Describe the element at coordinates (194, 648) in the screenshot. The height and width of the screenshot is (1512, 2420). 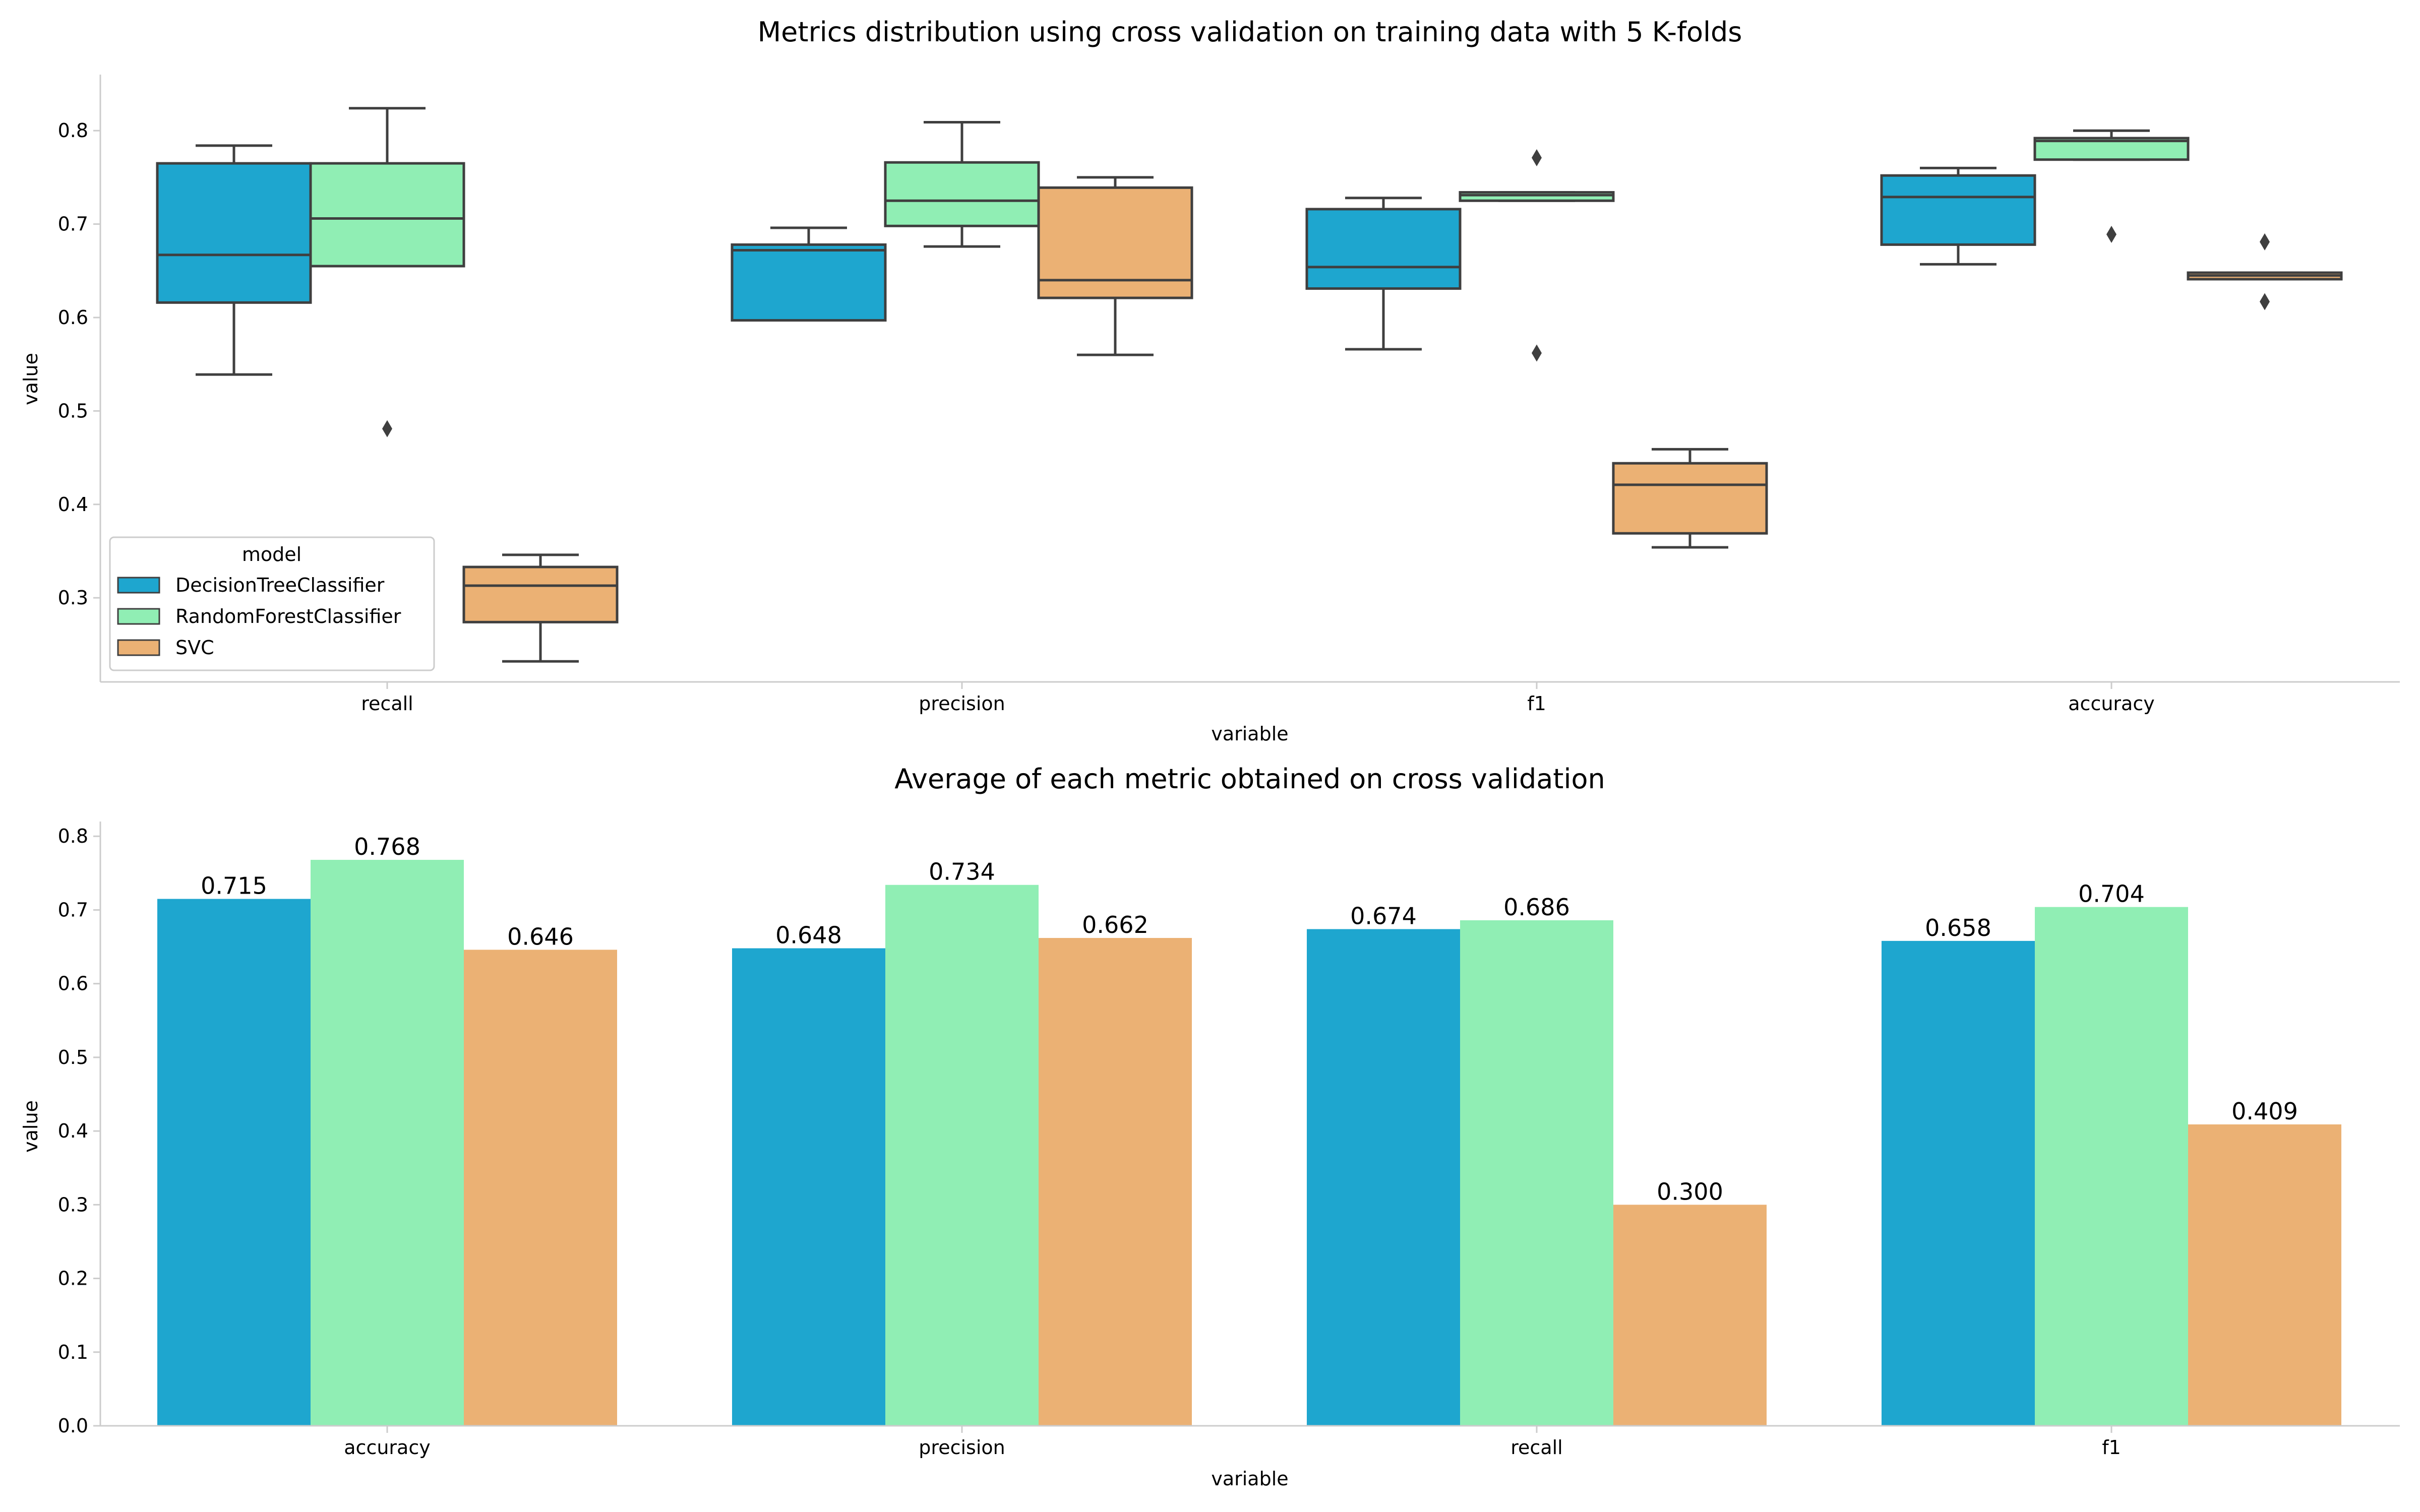
I see `legend-label-svc: SVC` at that location.